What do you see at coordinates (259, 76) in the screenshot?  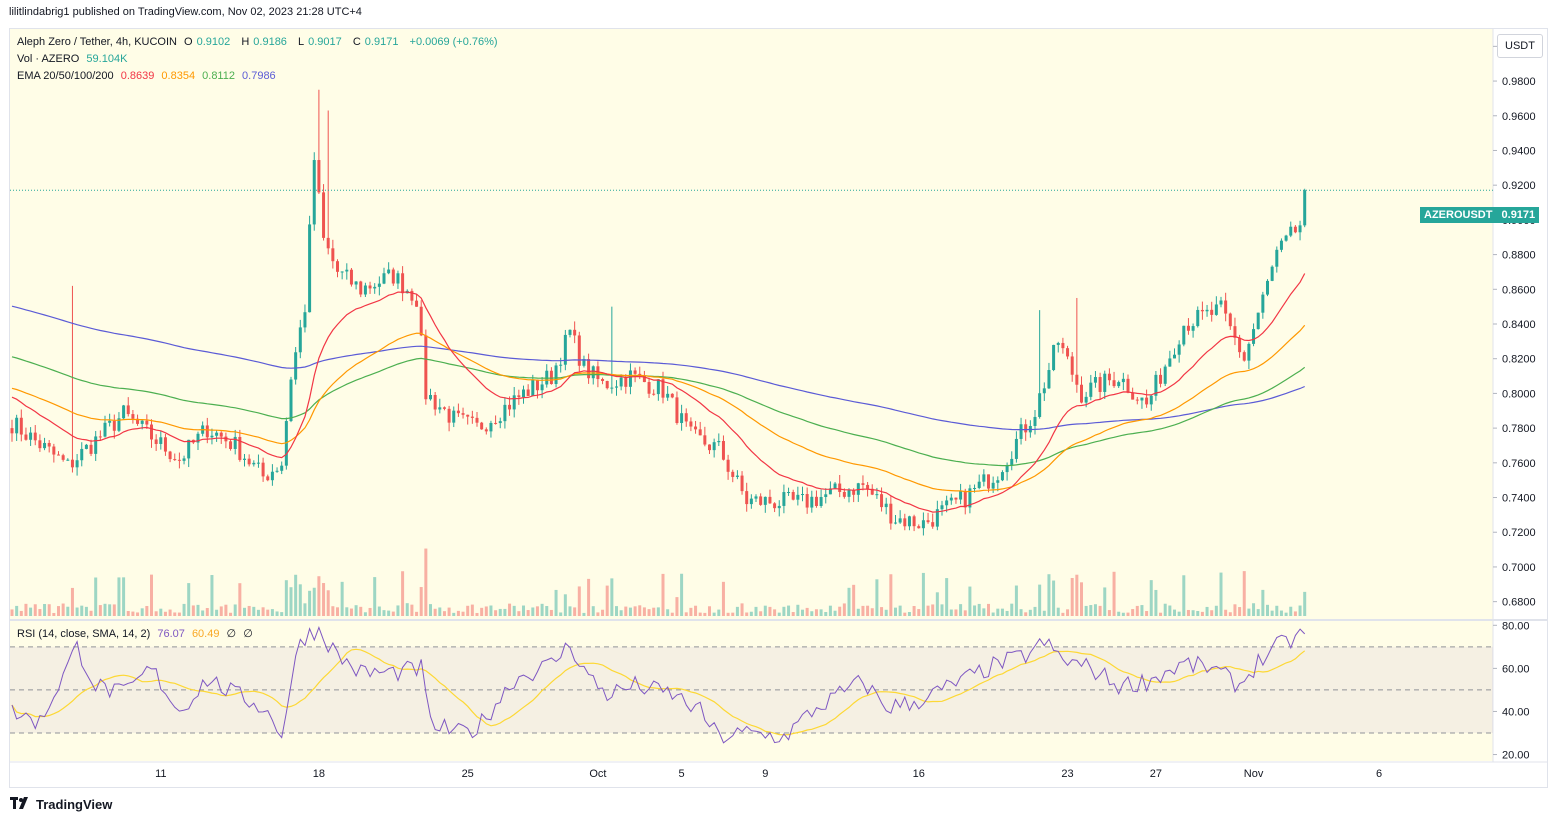 I see `ema200-value: 0.7986` at bounding box center [259, 76].